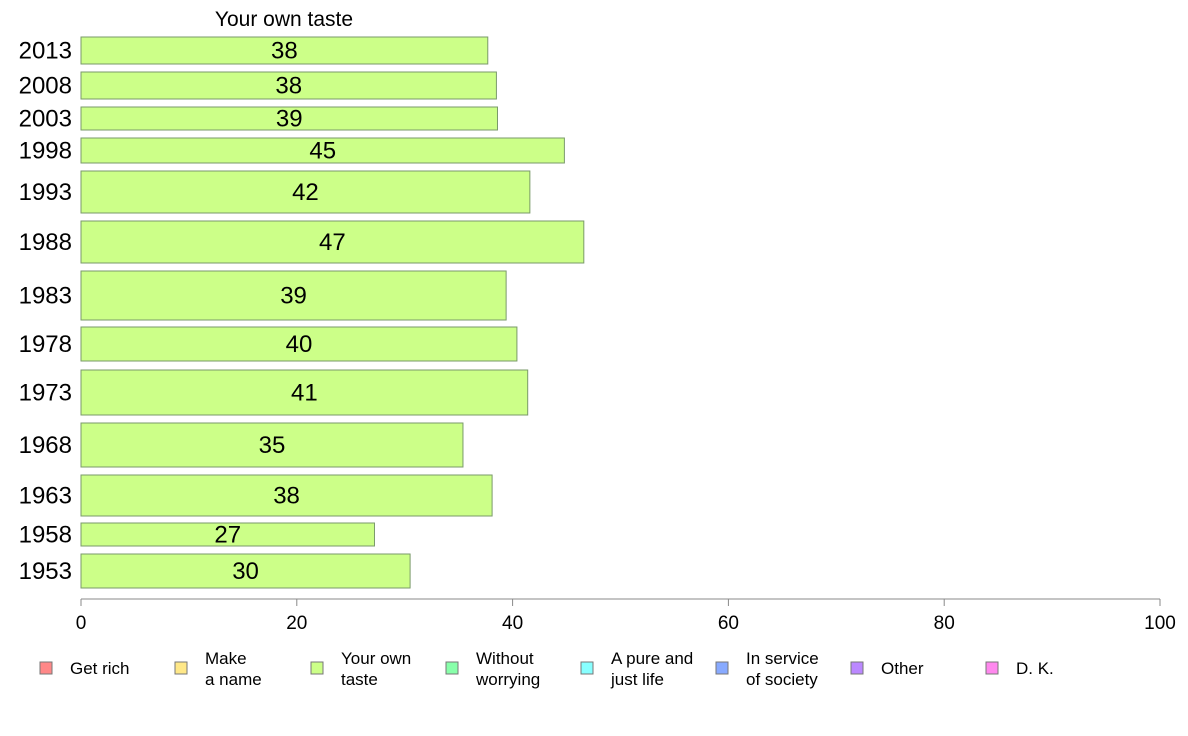  What do you see at coordinates (45, 393) in the screenshot?
I see `year-label: 1973` at bounding box center [45, 393].